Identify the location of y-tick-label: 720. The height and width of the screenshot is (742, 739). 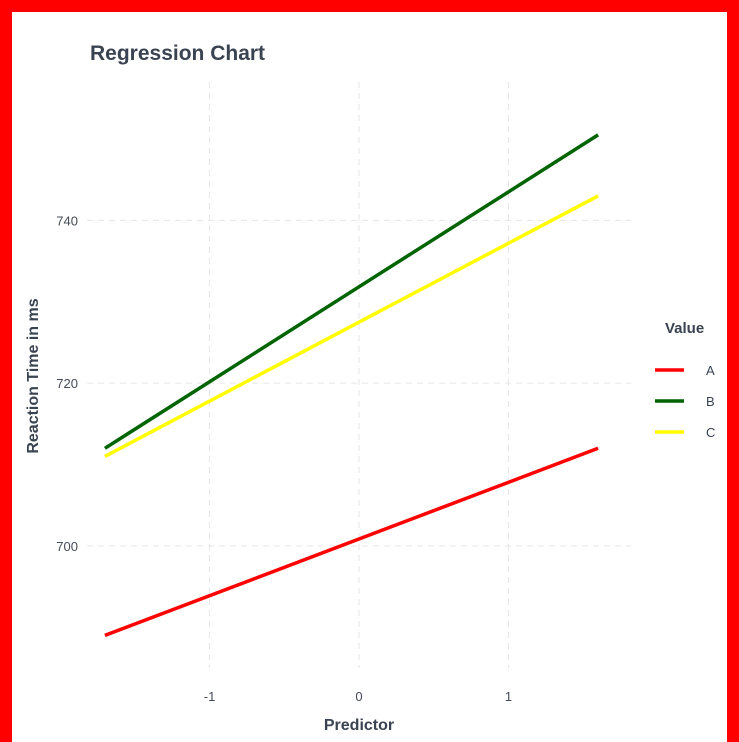
(67, 383).